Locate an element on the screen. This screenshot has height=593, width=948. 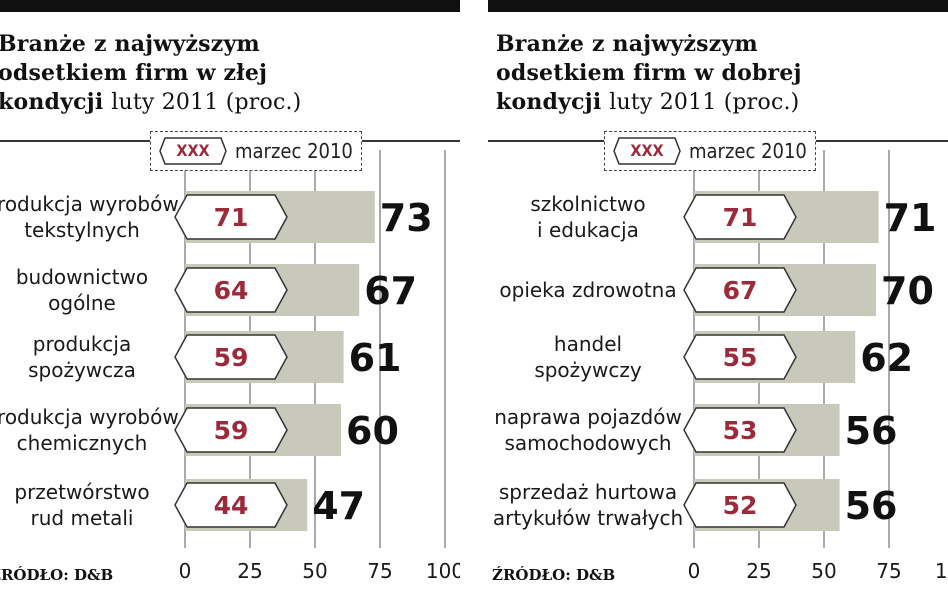
category-label: produkcja is located at coordinates (82, 344).